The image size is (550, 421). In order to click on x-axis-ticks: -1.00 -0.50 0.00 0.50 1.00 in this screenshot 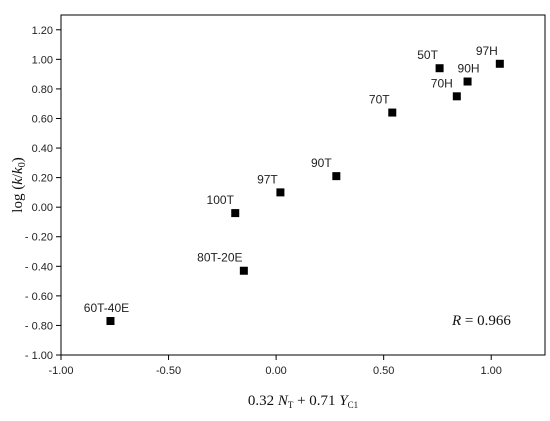, I will do `click(275, 366)`.